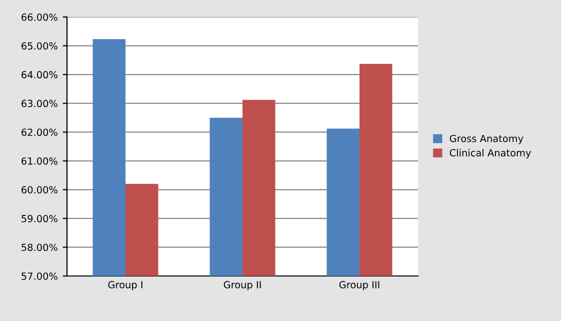 Image resolution: width=561 pixels, height=321 pixels. What do you see at coordinates (490, 153) in the screenshot?
I see `legend-label: Clinical Anatomy` at bounding box center [490, 153].